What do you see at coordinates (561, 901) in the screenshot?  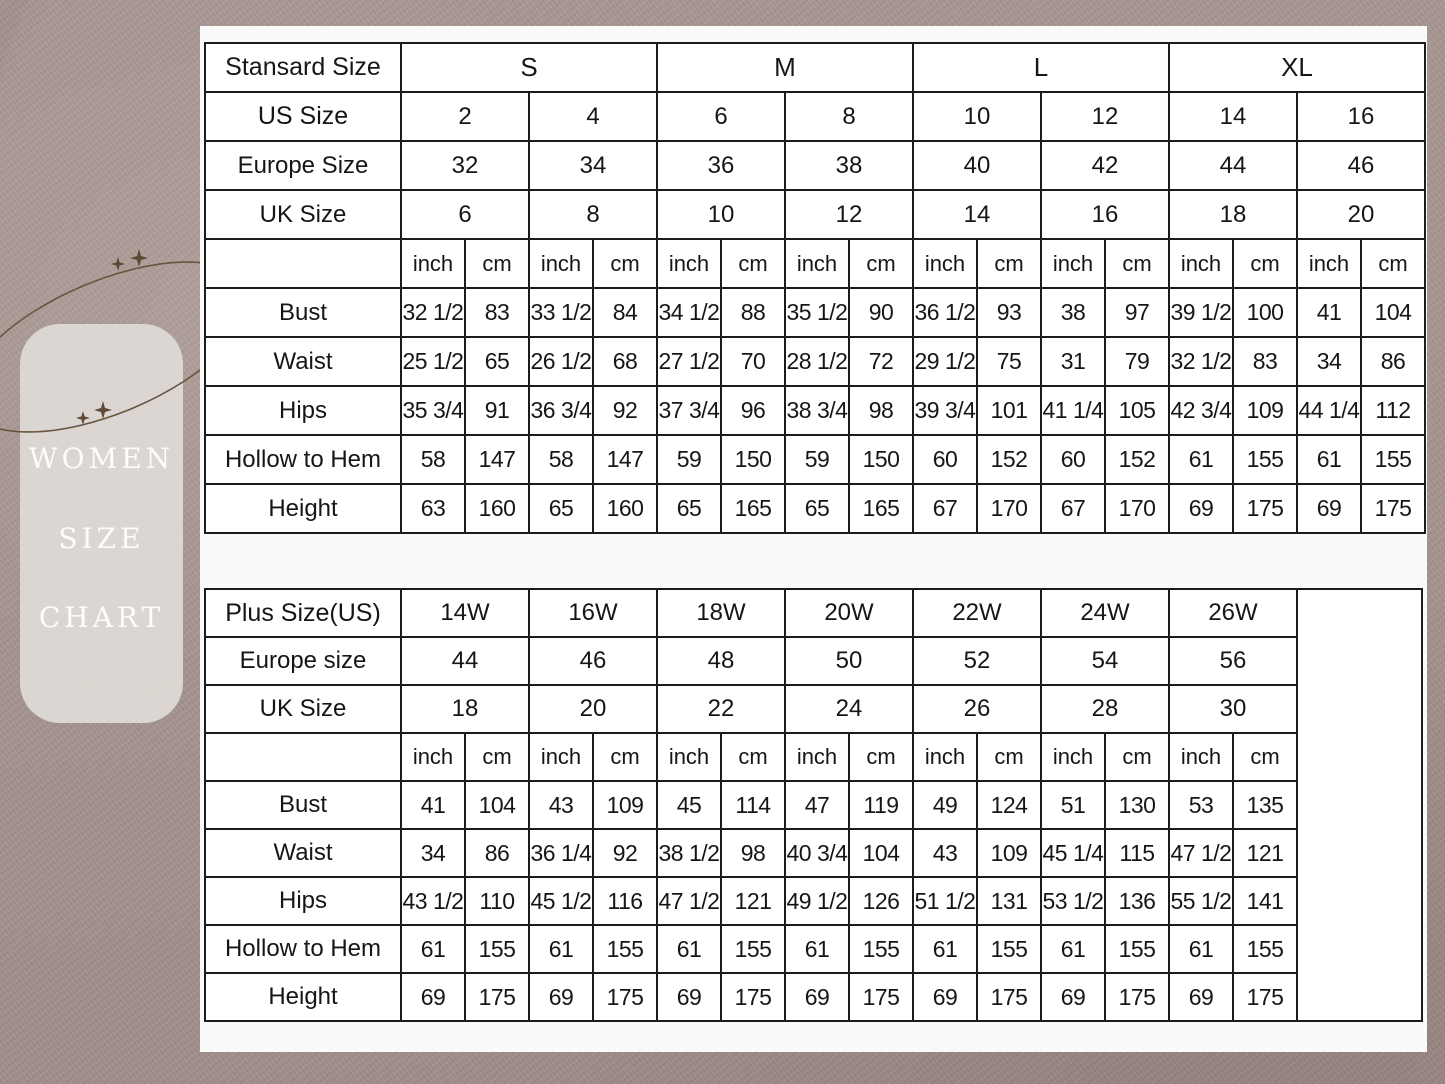 I see `value-cell: 45 1/2` at bounding box center [561, 901].